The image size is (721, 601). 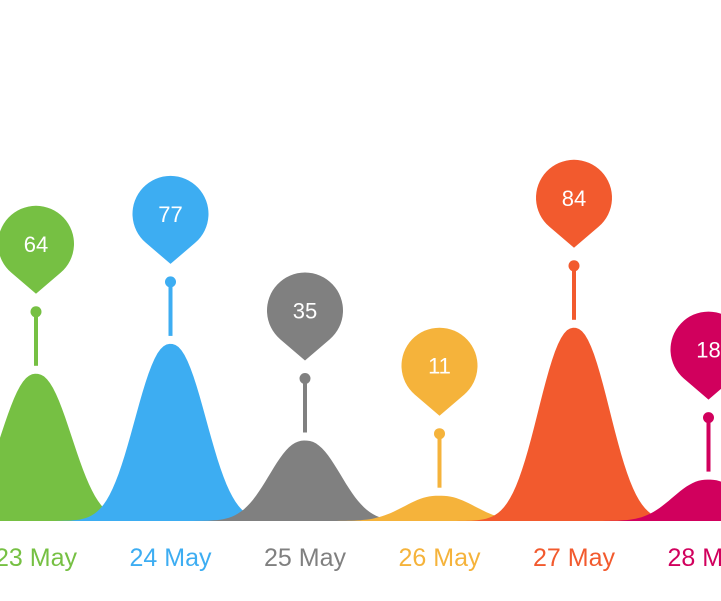 What do you see at coordinates (36, 244) in the screenshot?
I see `value-label-1: 64` at bounding box center [36, 244].